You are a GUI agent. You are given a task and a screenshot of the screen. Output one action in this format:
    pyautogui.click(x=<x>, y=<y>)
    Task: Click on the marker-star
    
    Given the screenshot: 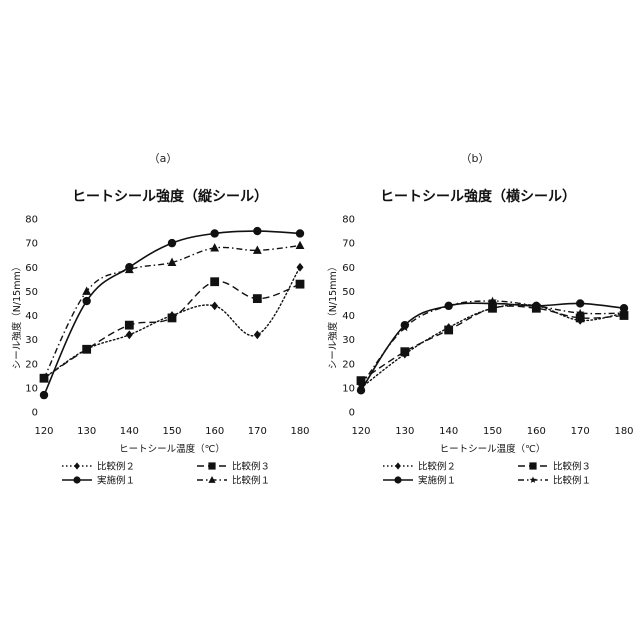 What is the action you would take?
    pyautogui.click(x=533, y=479)
    